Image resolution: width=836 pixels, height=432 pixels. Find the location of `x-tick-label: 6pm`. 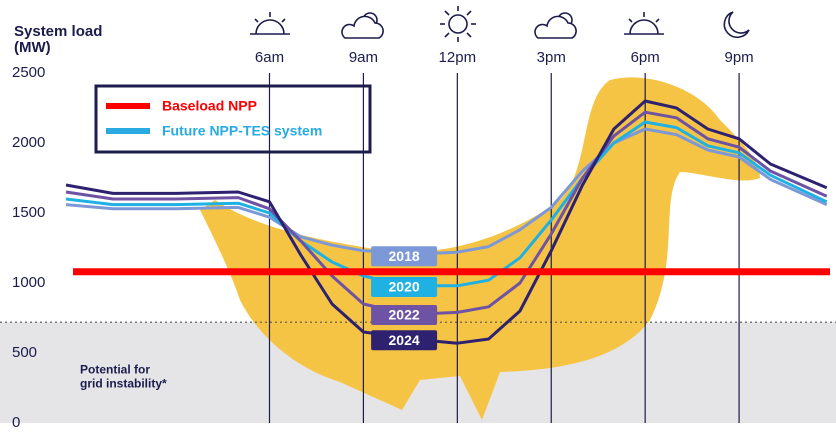

x-tick-label: 6pm is located at coordinates (645, 57).